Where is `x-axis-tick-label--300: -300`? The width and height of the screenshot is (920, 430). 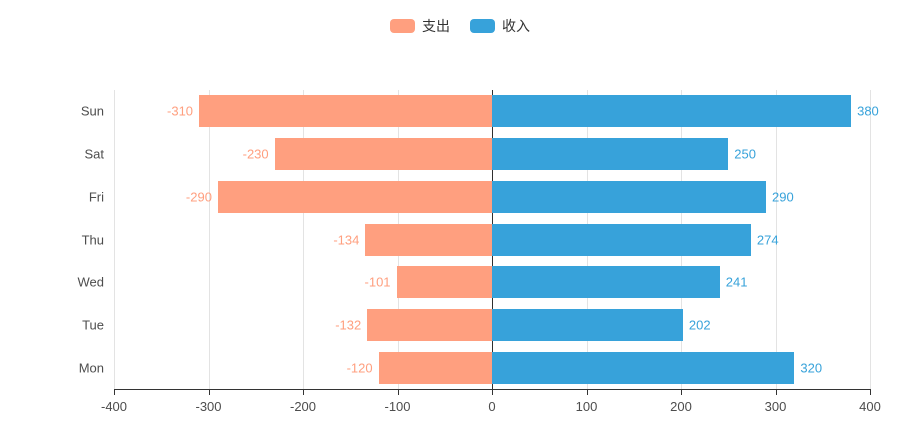
x-axis-tick-label--300: -300 is located at coordinates (208, 406).